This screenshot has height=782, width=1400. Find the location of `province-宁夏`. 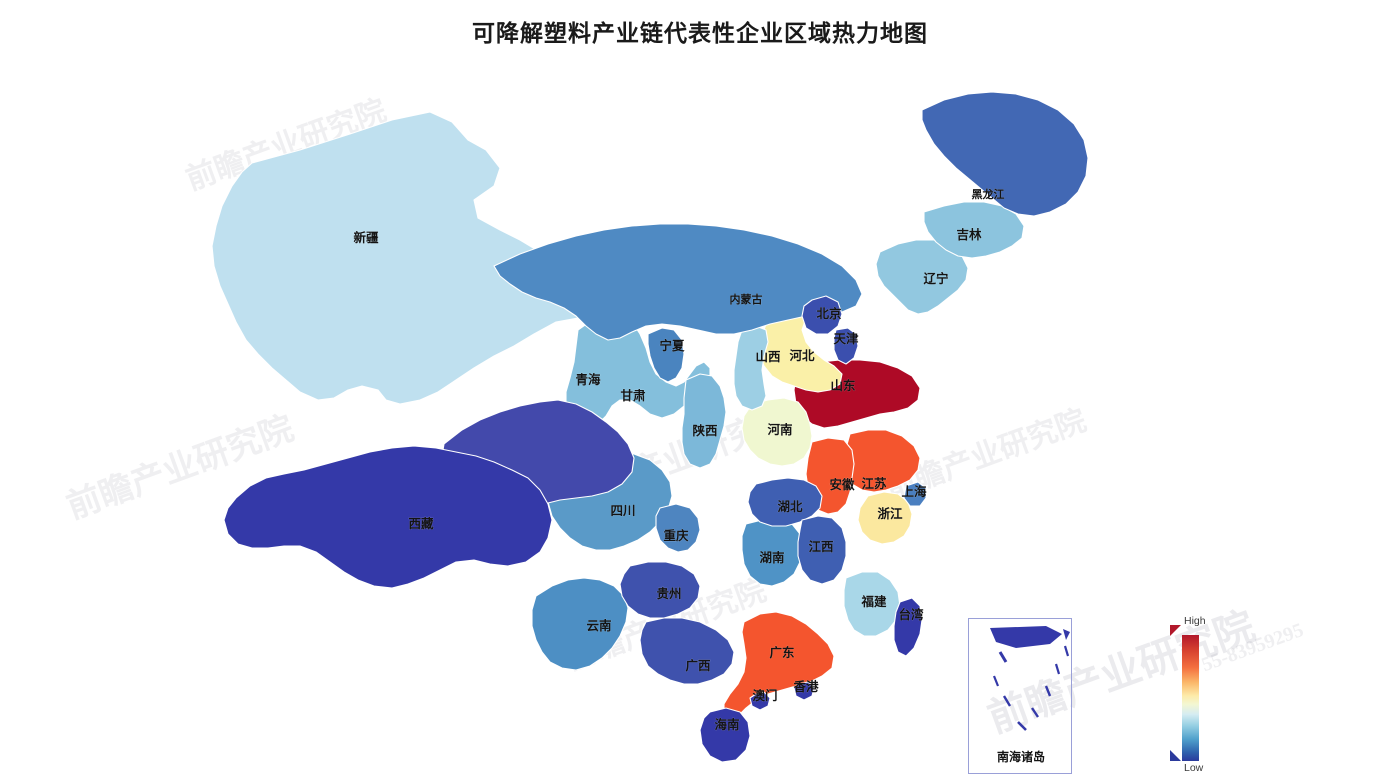

province-宁夏 is located at coordinates (666, 355).